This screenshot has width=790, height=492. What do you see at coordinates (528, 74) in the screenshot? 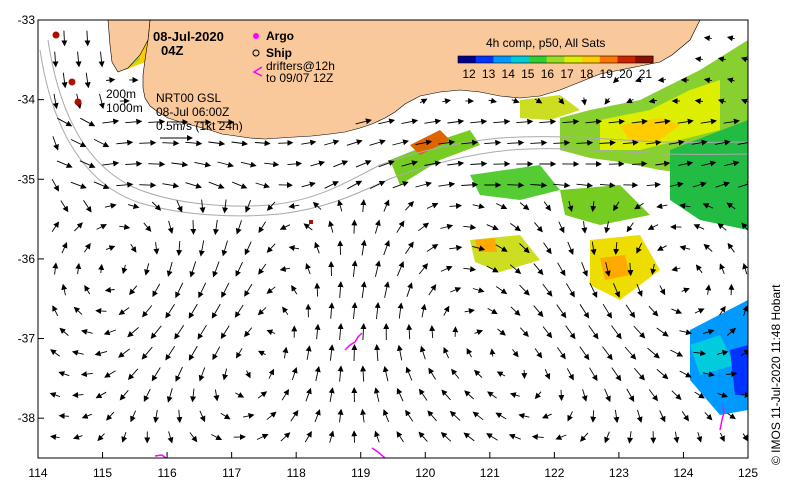
I see `colorbar-tick-label: 15` at bounding box center [528, 74].